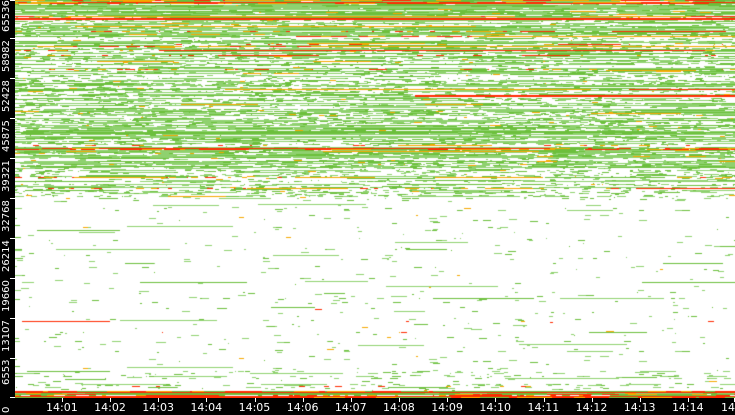  I want to click on x-tick-label: 14:07, so click(350, 407).